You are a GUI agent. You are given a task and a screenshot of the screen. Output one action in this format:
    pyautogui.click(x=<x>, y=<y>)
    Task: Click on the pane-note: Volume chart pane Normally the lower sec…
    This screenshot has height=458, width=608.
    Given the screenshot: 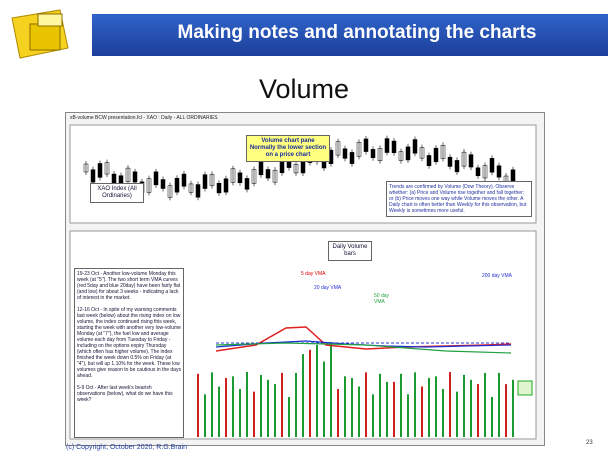 What is the action you would take?
    pyautogui.click(x=288, y=148)
    